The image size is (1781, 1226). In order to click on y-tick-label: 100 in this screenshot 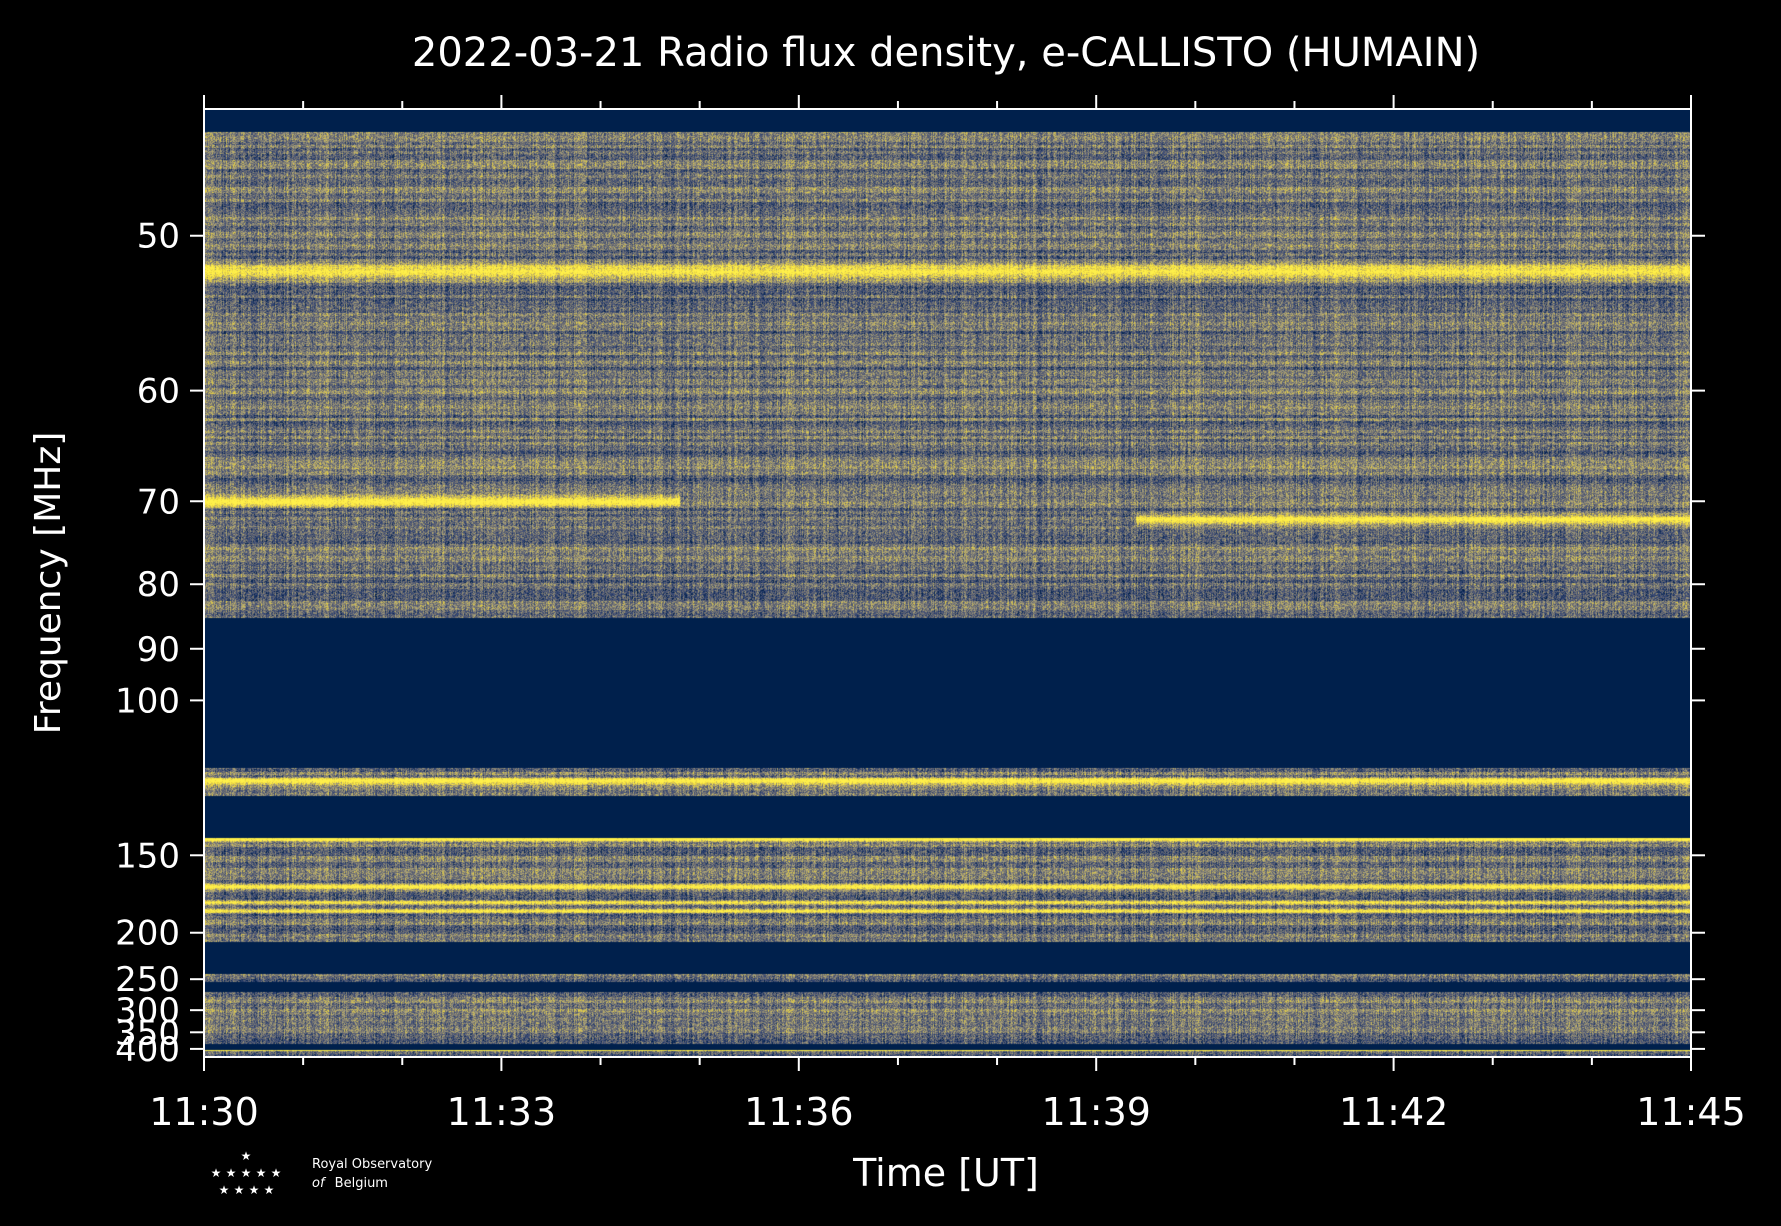, I will do `click(147, 701)`.